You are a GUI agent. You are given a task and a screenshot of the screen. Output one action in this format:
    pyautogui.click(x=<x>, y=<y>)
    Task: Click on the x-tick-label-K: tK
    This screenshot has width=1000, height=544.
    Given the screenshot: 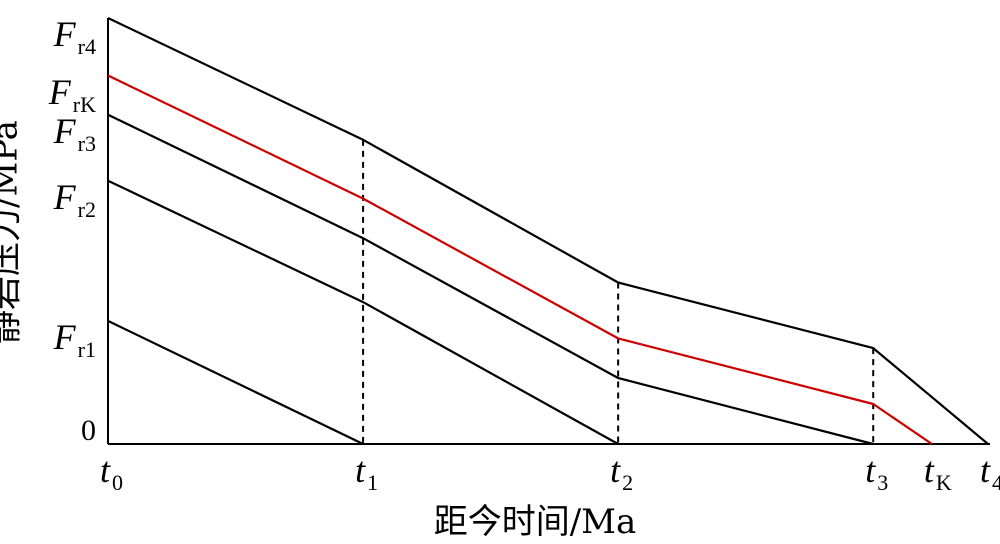 What is the action you would take?
    pyautogui.click(x=937, y=472)
    